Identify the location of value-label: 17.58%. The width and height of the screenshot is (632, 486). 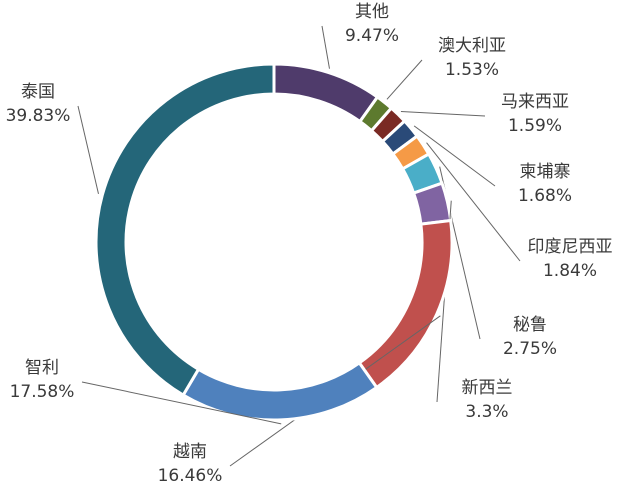
(42, 392).